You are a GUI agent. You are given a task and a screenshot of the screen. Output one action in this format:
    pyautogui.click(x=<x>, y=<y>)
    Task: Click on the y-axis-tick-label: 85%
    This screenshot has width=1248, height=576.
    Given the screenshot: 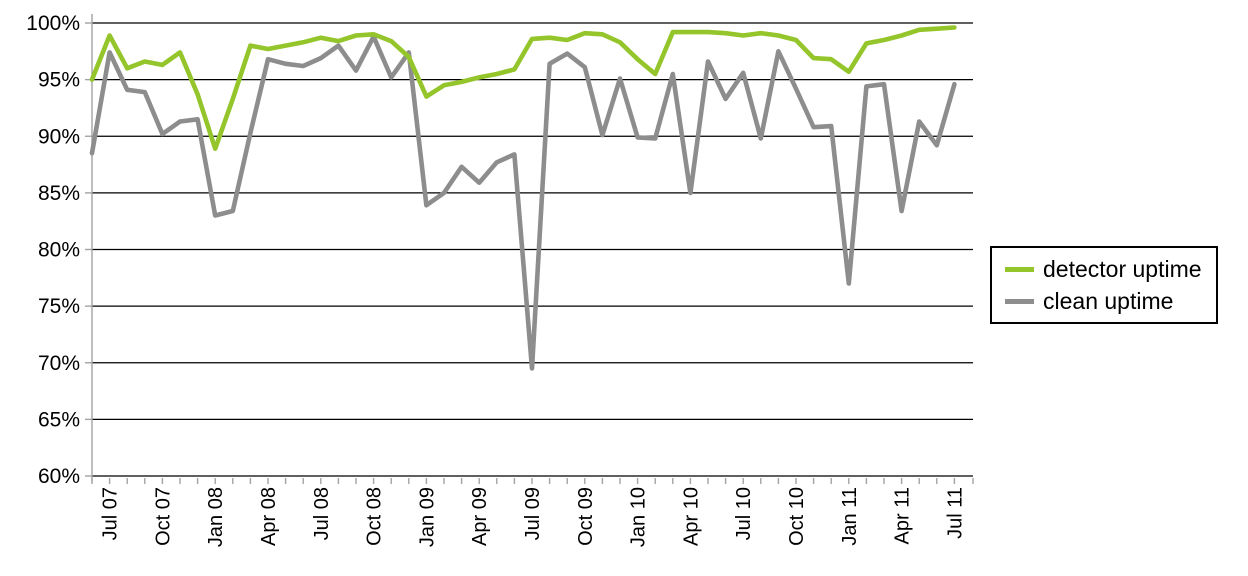 What is the action you would take?
    pyautogui.click(x=59, y=193)
    